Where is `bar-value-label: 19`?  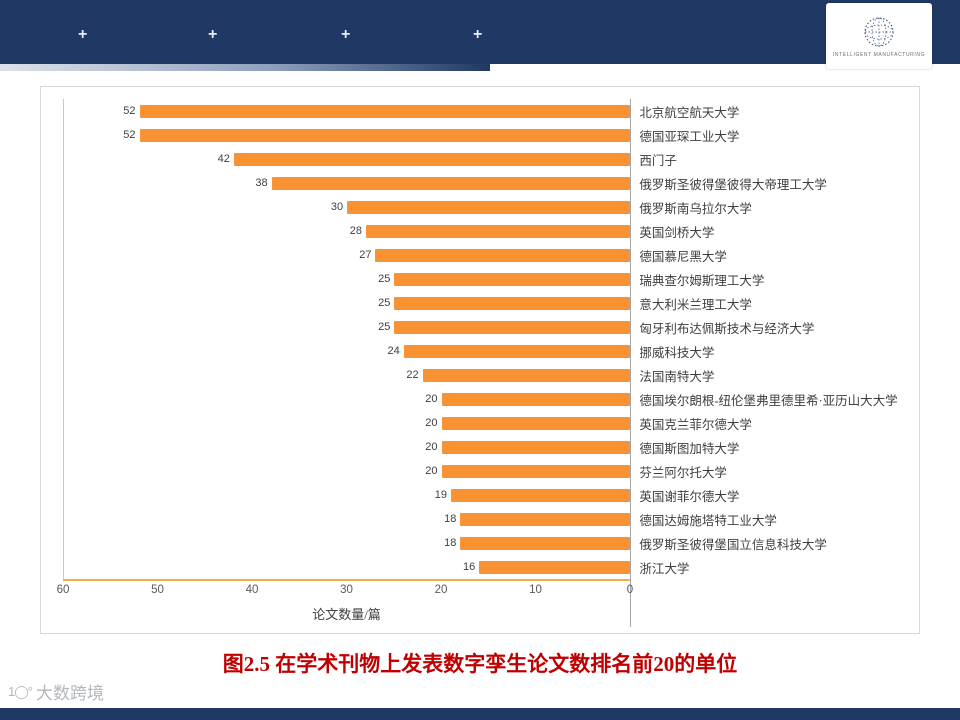
bar-value-label: 19 is located at coordinates (440, 495).